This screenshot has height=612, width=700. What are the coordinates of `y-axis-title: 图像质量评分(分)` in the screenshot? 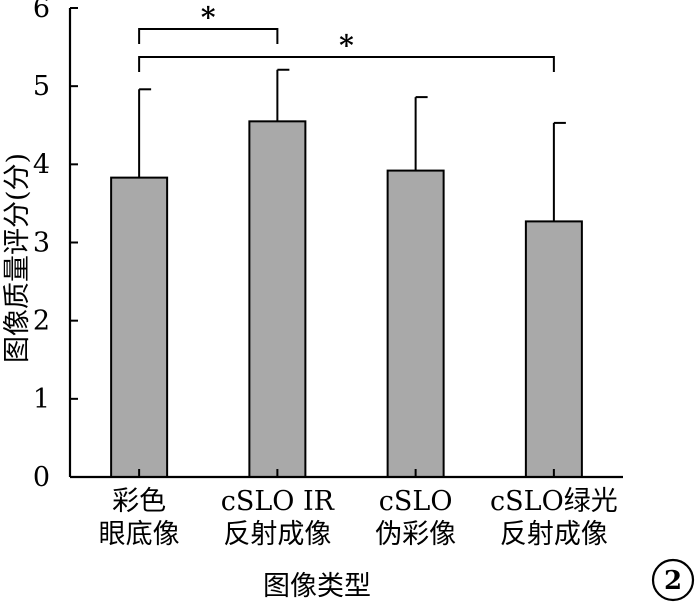 It's located at (17, 258).